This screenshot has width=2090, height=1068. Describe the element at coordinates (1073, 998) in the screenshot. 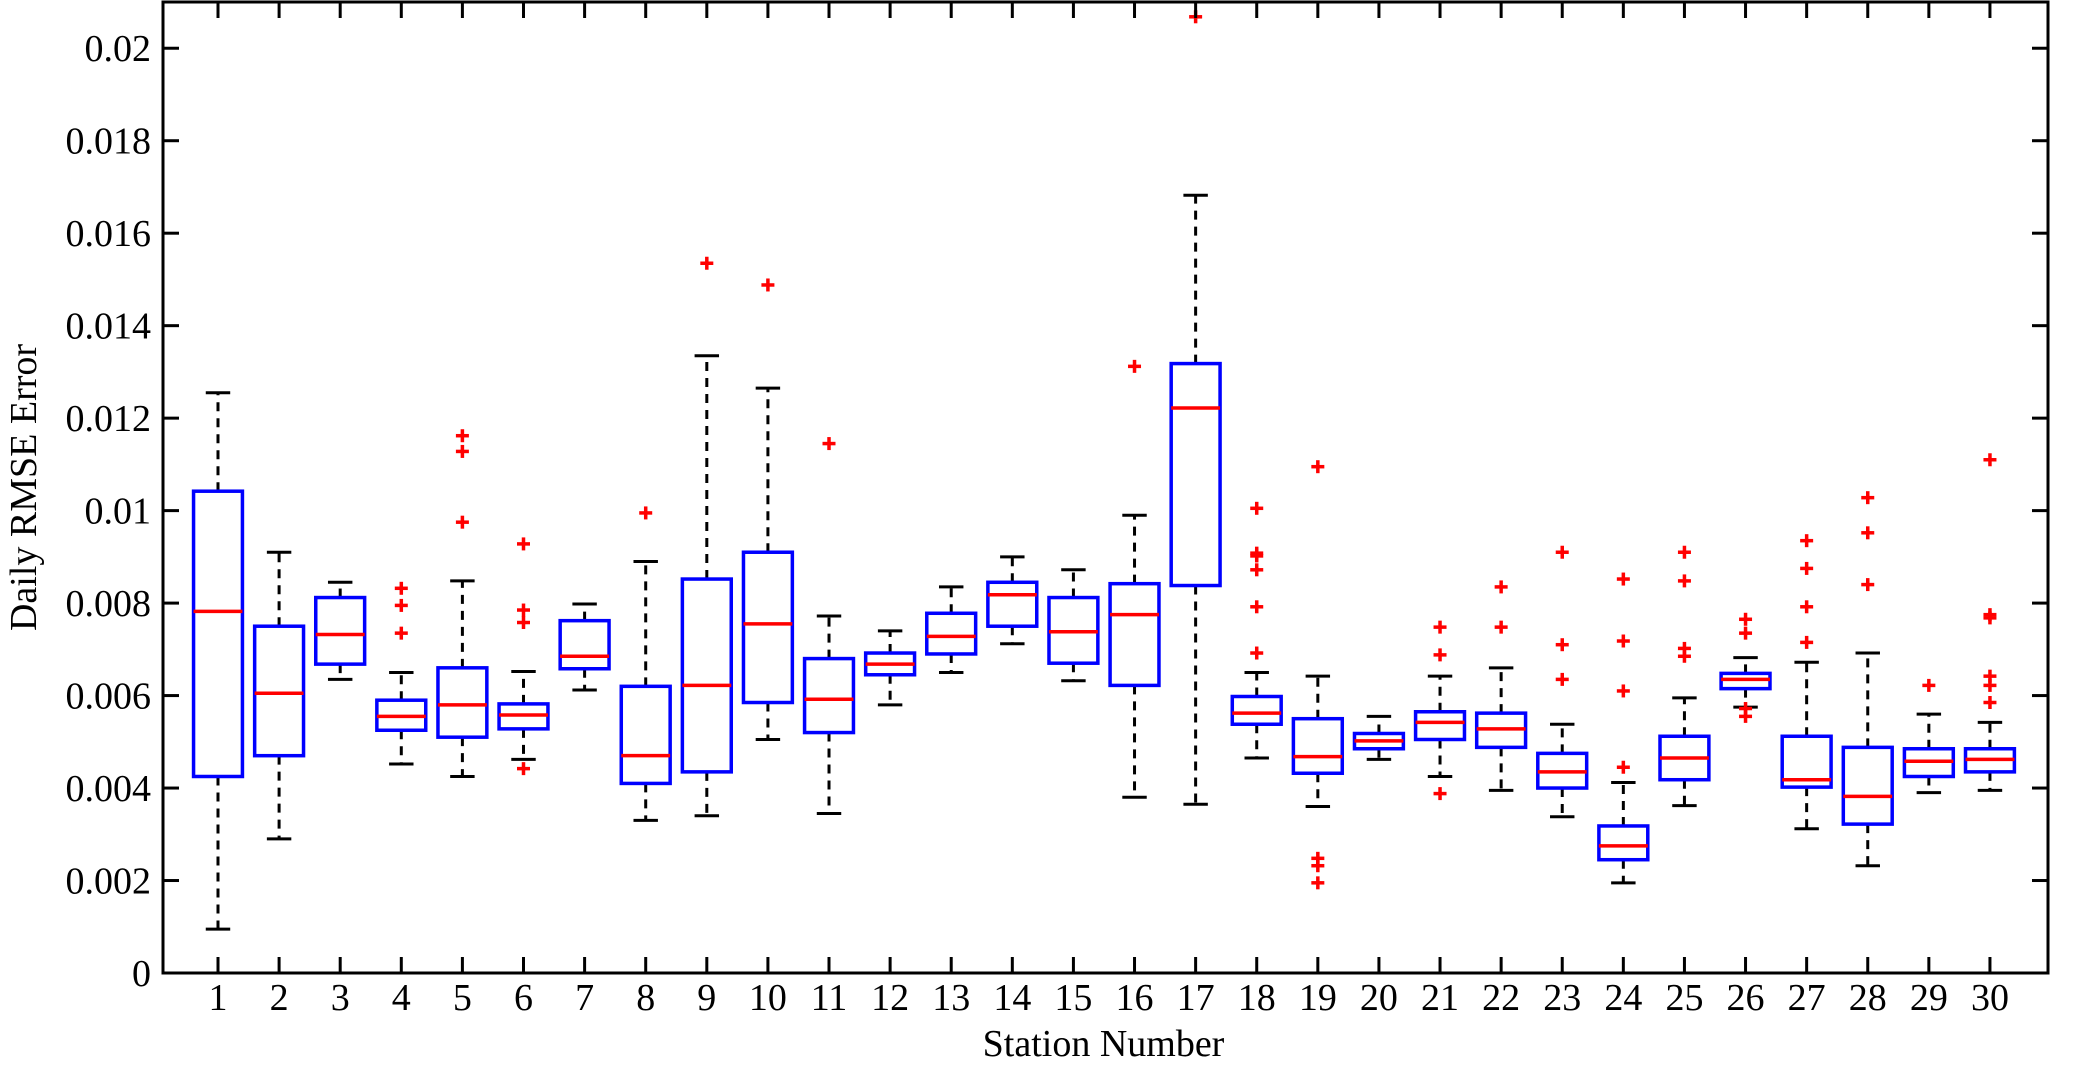

I see `x-tick-label: 15` at that location.